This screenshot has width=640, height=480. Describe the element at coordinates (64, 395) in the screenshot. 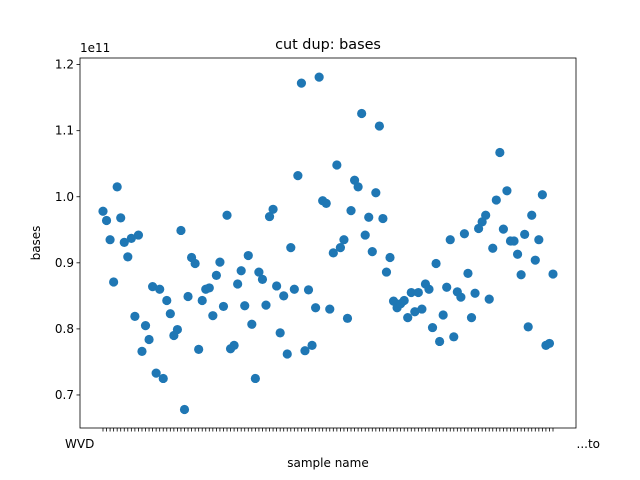

I see `y-tick-label: 0.7` at that location.